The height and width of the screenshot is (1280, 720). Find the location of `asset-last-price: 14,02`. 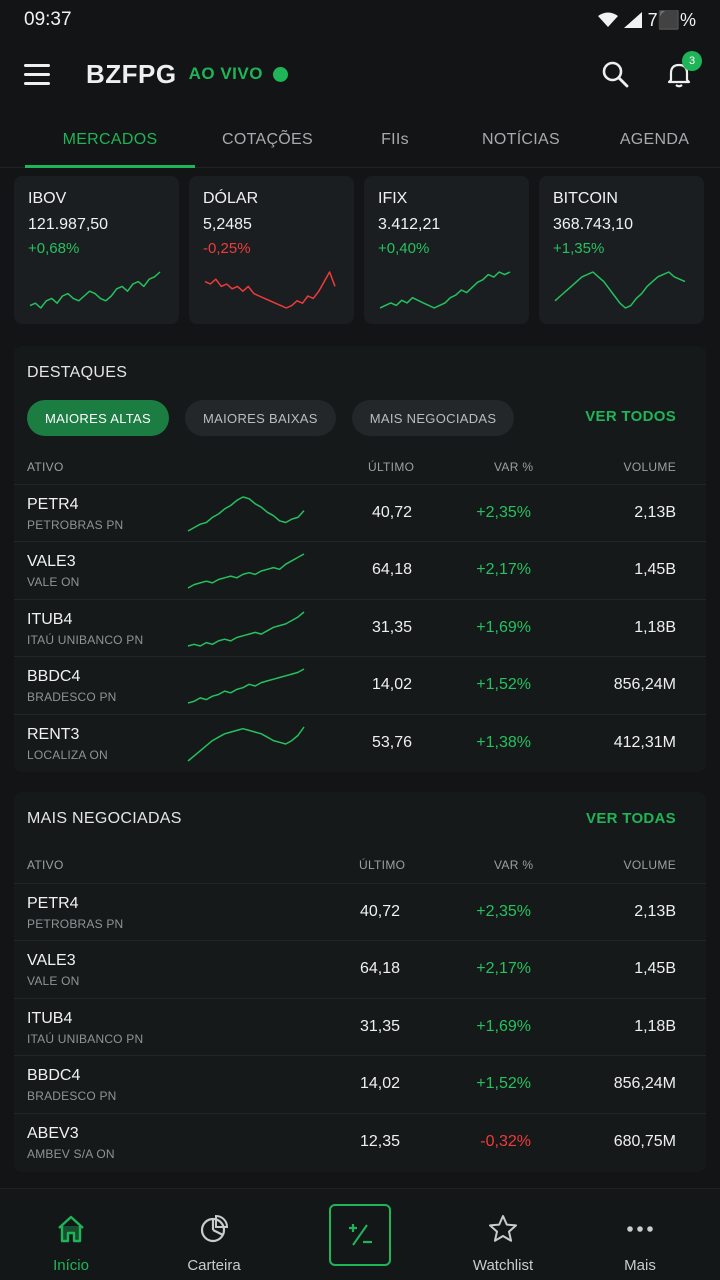

asset-last-price: 14,02 is located at coordinates (379, 1083).